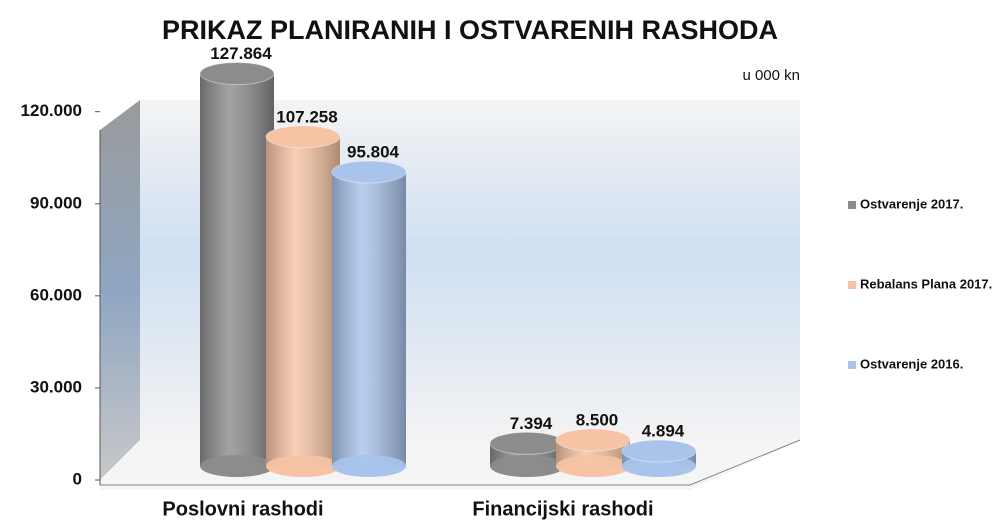 Image resolution: width=1005 pixels, height=524 pixels. I want to click on side-wall, so click(120, 290).